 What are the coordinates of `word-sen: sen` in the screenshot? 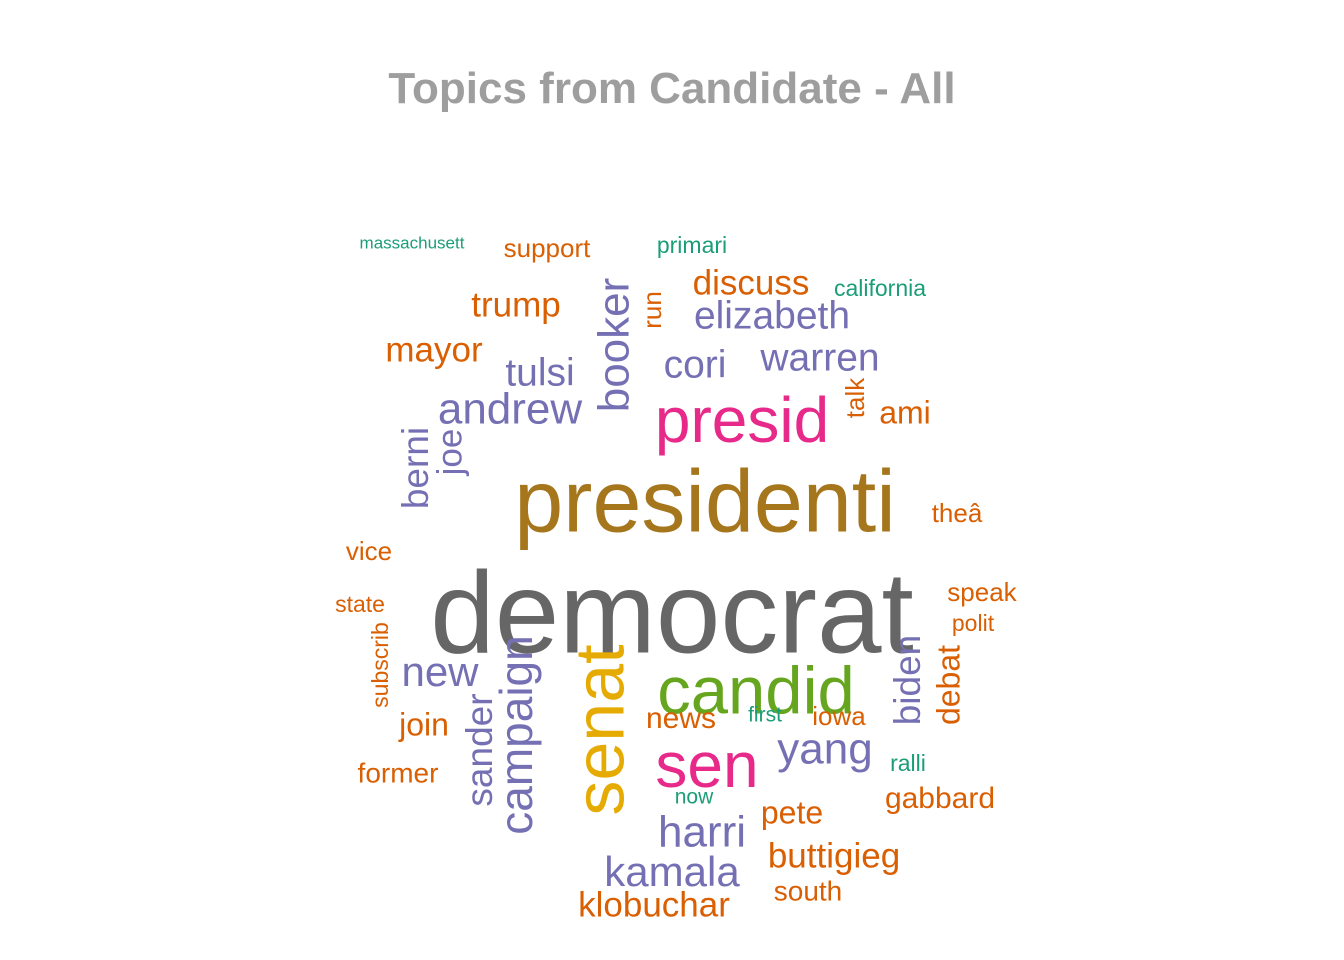 It's located at (706, 765).